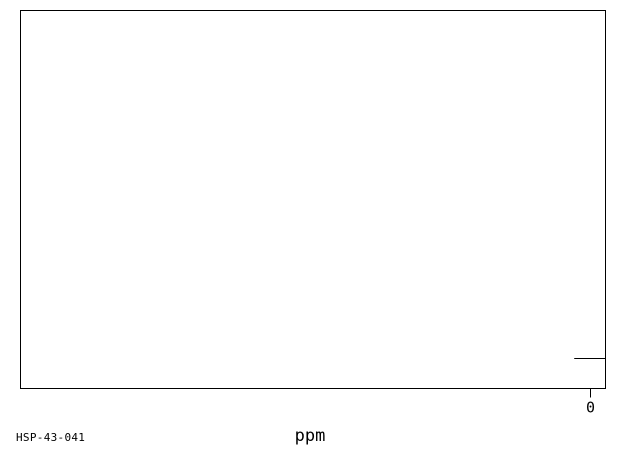 This screenshot has height=455, width=620. I want to click on x-axis-title: ppm, so click(310, 436).